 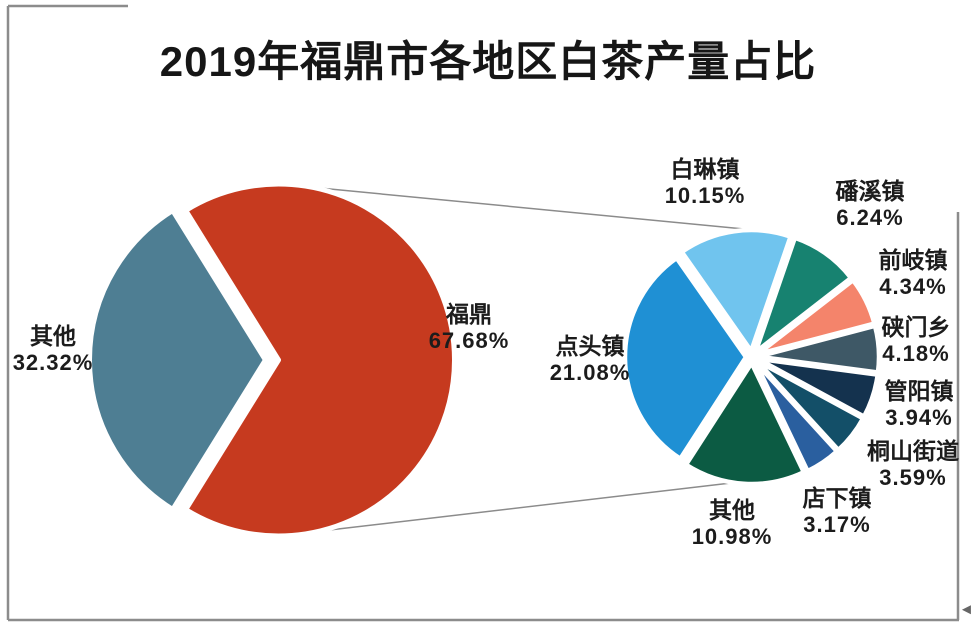 I want to click on slice-pct: 6.24%, so click(x=870, y=218).